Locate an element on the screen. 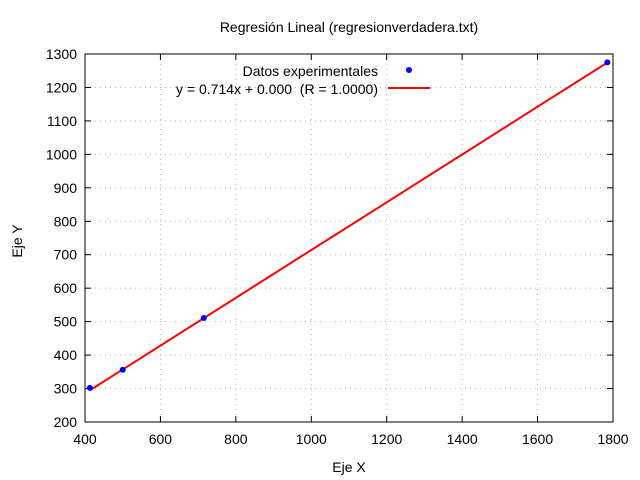 This screenshot has height=480, width=640. y-tick-label: 200 is located at coordinates (66, 422).